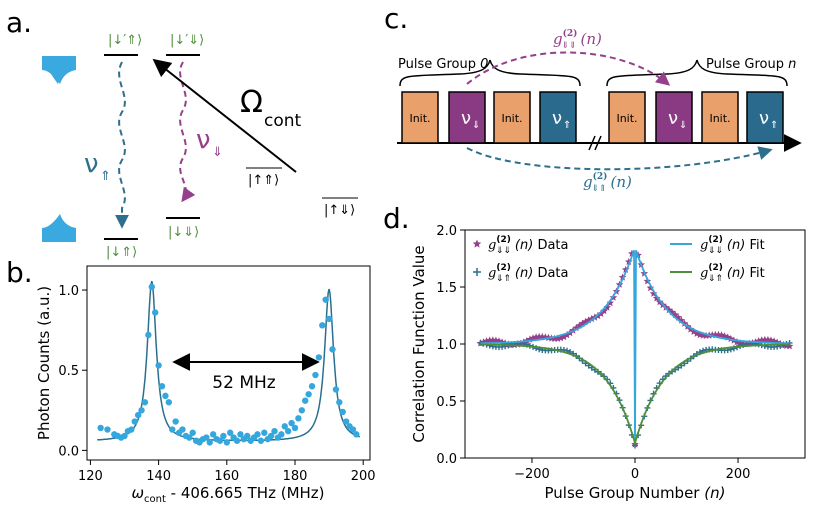 The image size is (830, 520). I want to click on pulse-init-nb, so click(720, 117).